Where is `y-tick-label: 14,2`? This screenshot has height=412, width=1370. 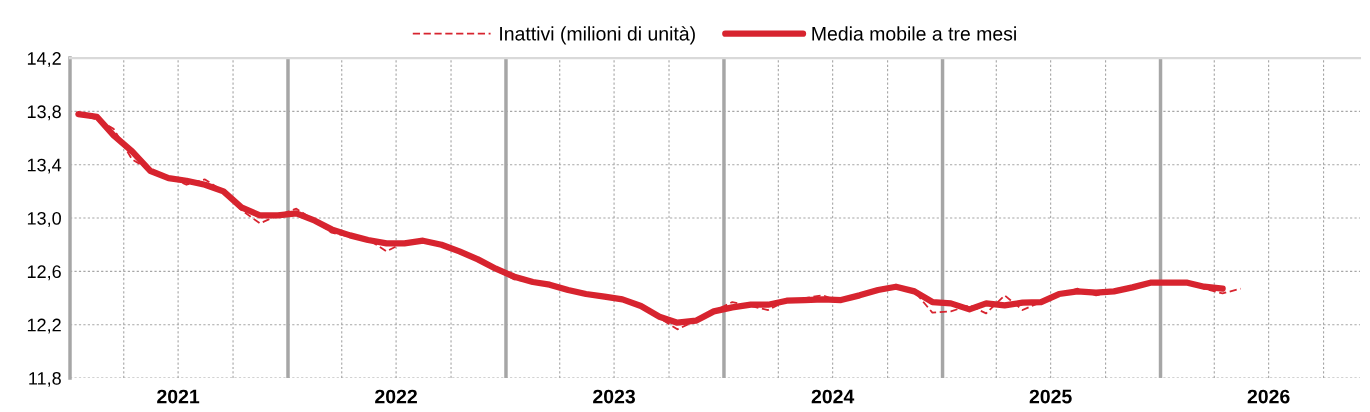 y-tick-label: 14,2 is located at coordinates (44, 59).